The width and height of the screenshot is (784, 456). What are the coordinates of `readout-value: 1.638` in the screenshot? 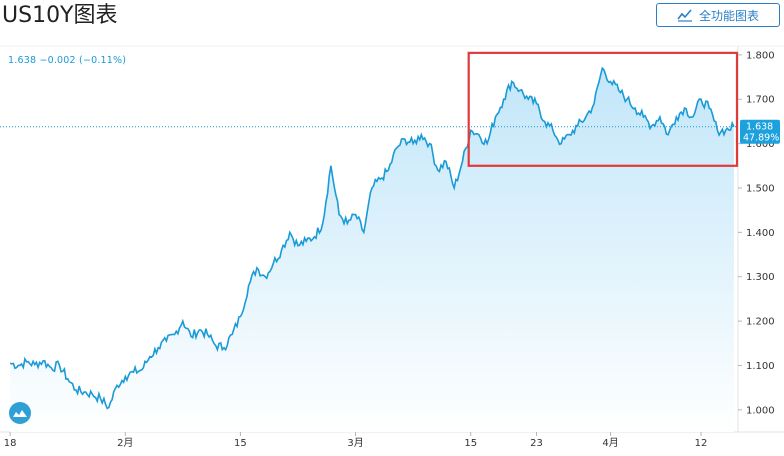 It's located at (22, 60).